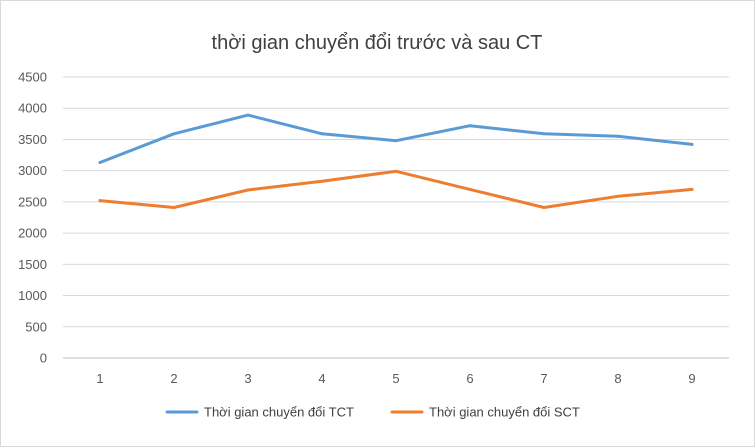 This screenshot has height=447, width=755. Describe the element at coordinates (173, 378) in the screenshot. I see `x-tick-label: 2` at that location.